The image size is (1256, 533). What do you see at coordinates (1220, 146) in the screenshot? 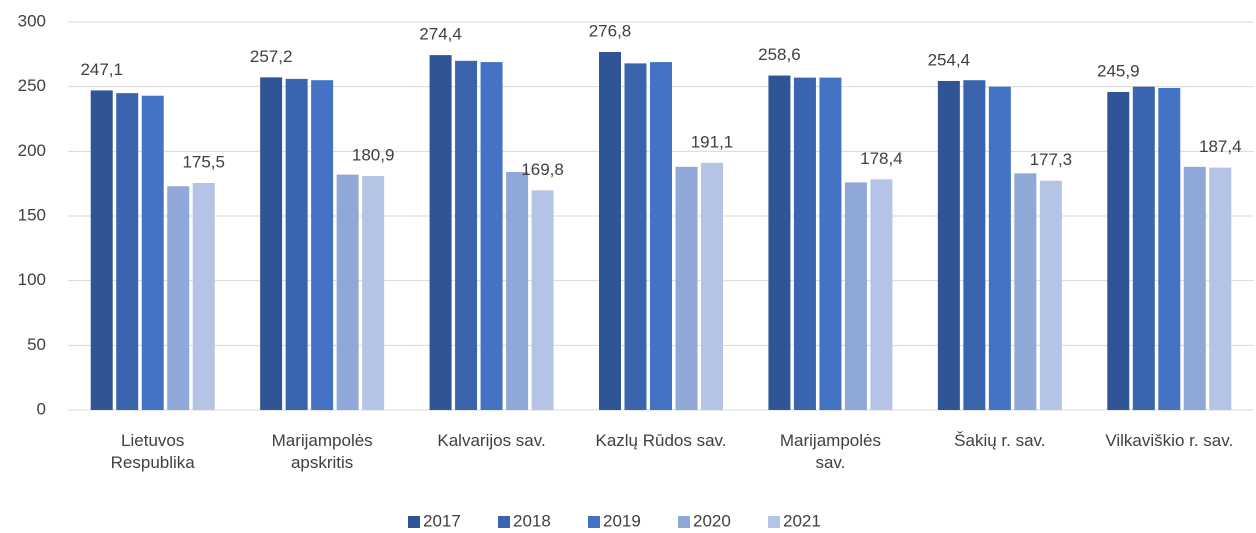
I see `data-label: 187,4` at bounding box center [1220, 146].